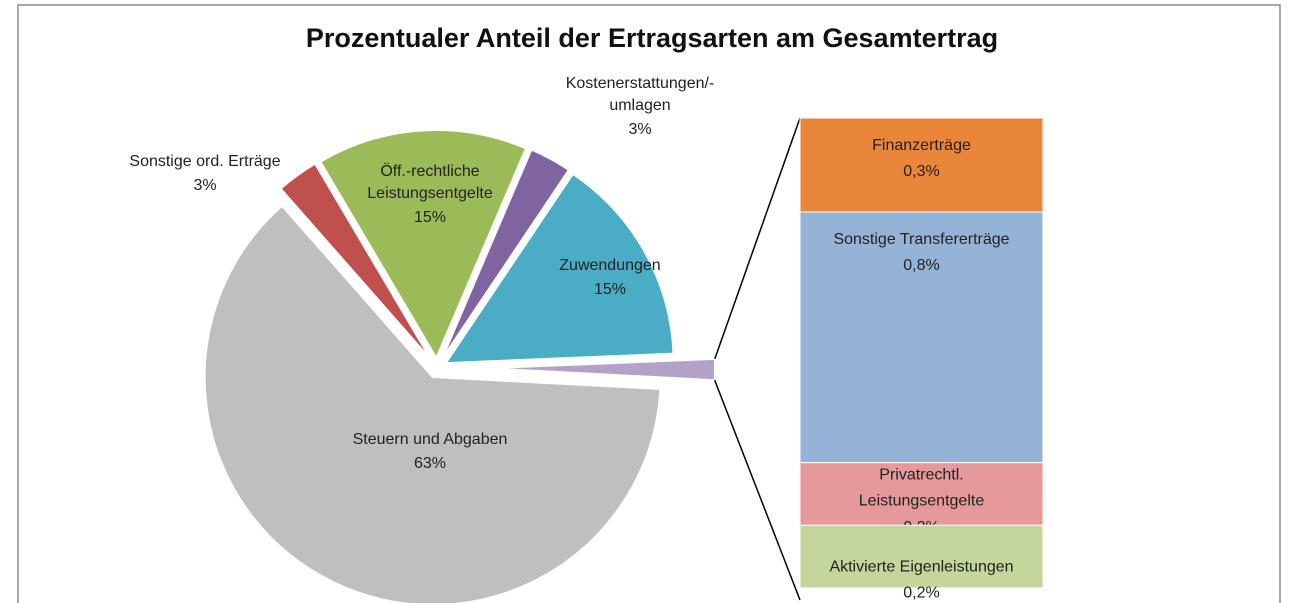 This screenshot has width=1300, height=603. I want to click on slice-label: Öff.-rechtliche Leistungsentgelte, so click(430, 182).